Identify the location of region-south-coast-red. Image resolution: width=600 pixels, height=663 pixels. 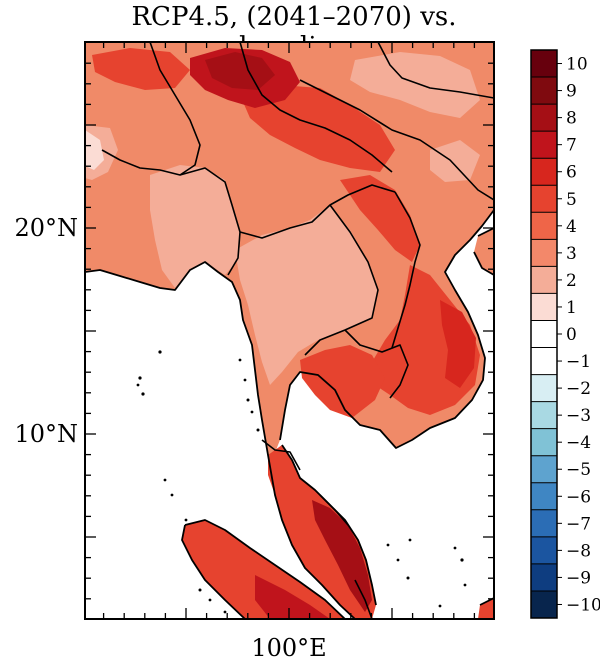
(458, 344).